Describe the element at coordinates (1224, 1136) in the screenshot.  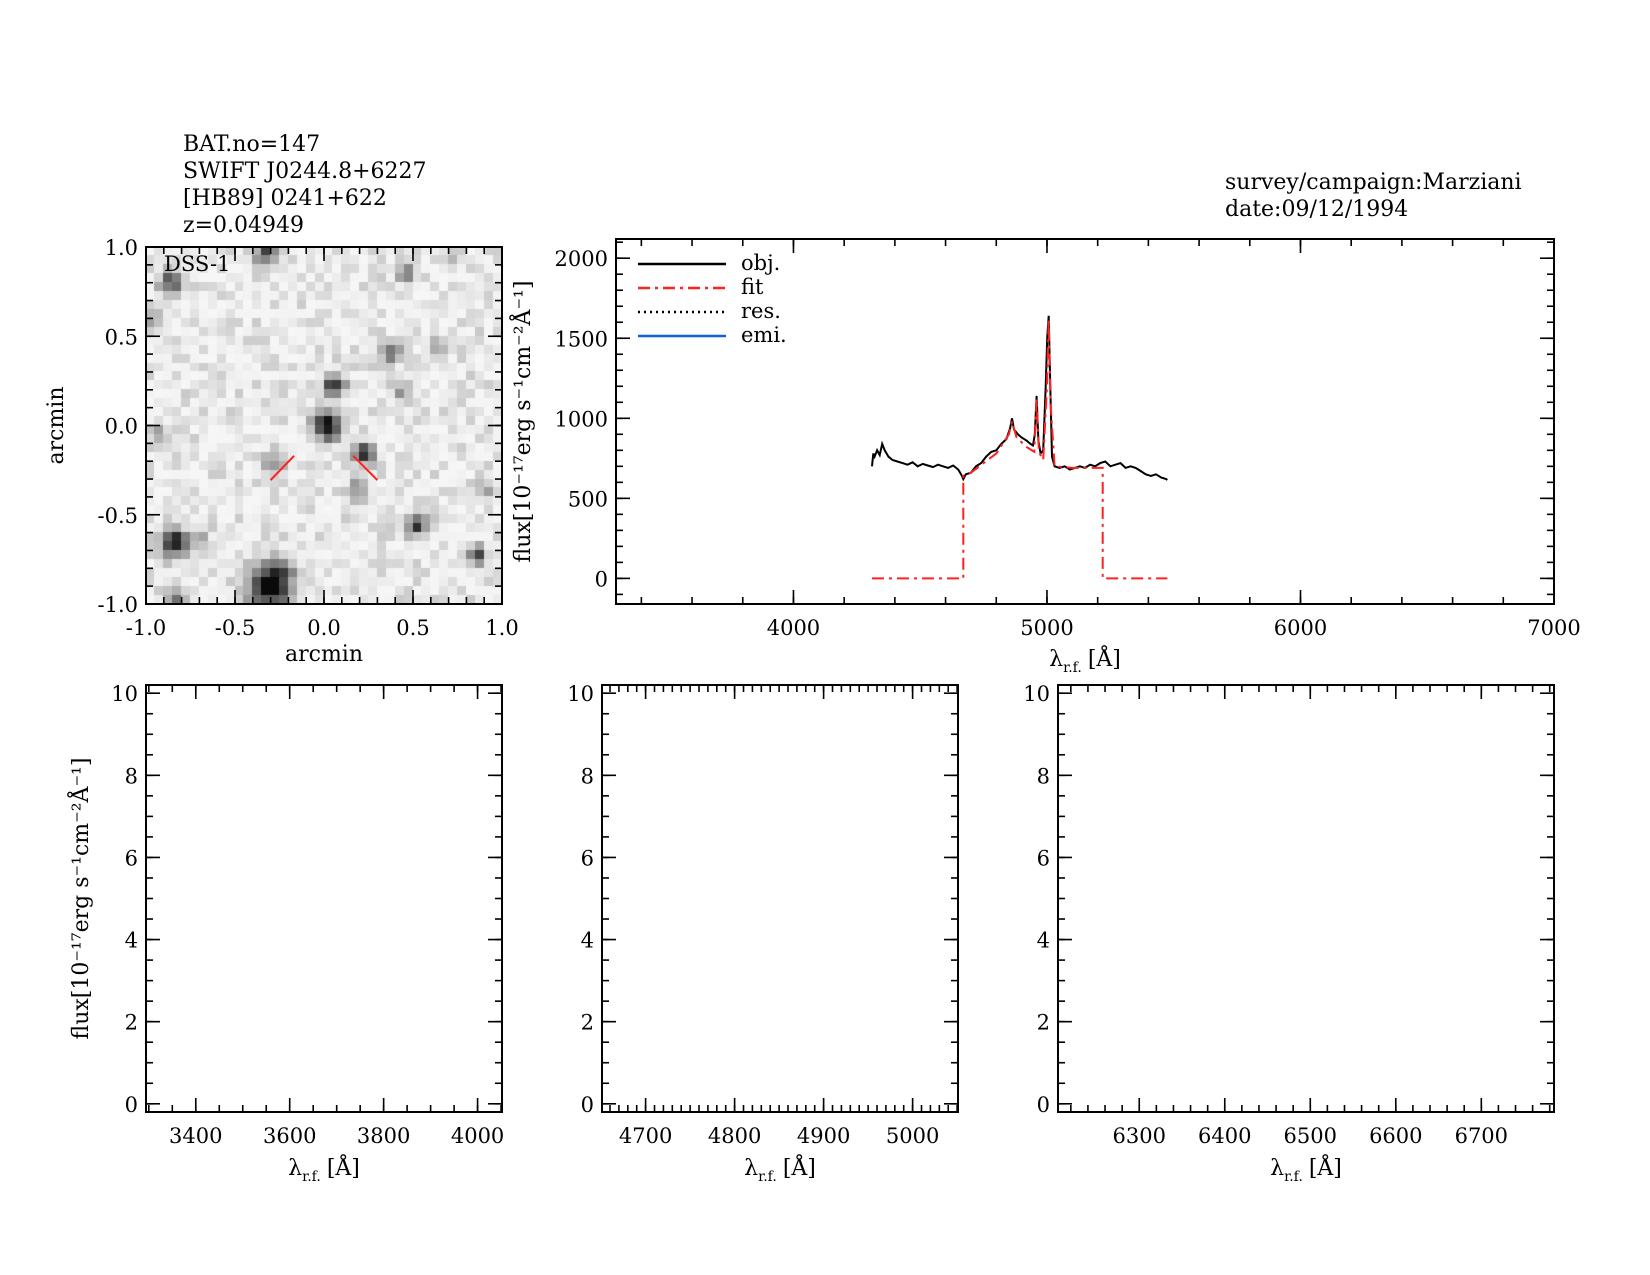
I see `x-tick-label: 6400` at that location.